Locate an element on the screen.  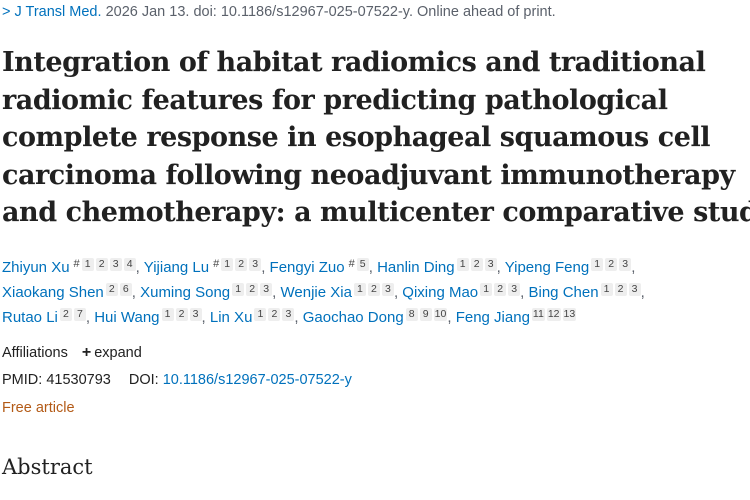
author-item: Yijiang Lu #1 2 3 is located at coordinates (202, 267).